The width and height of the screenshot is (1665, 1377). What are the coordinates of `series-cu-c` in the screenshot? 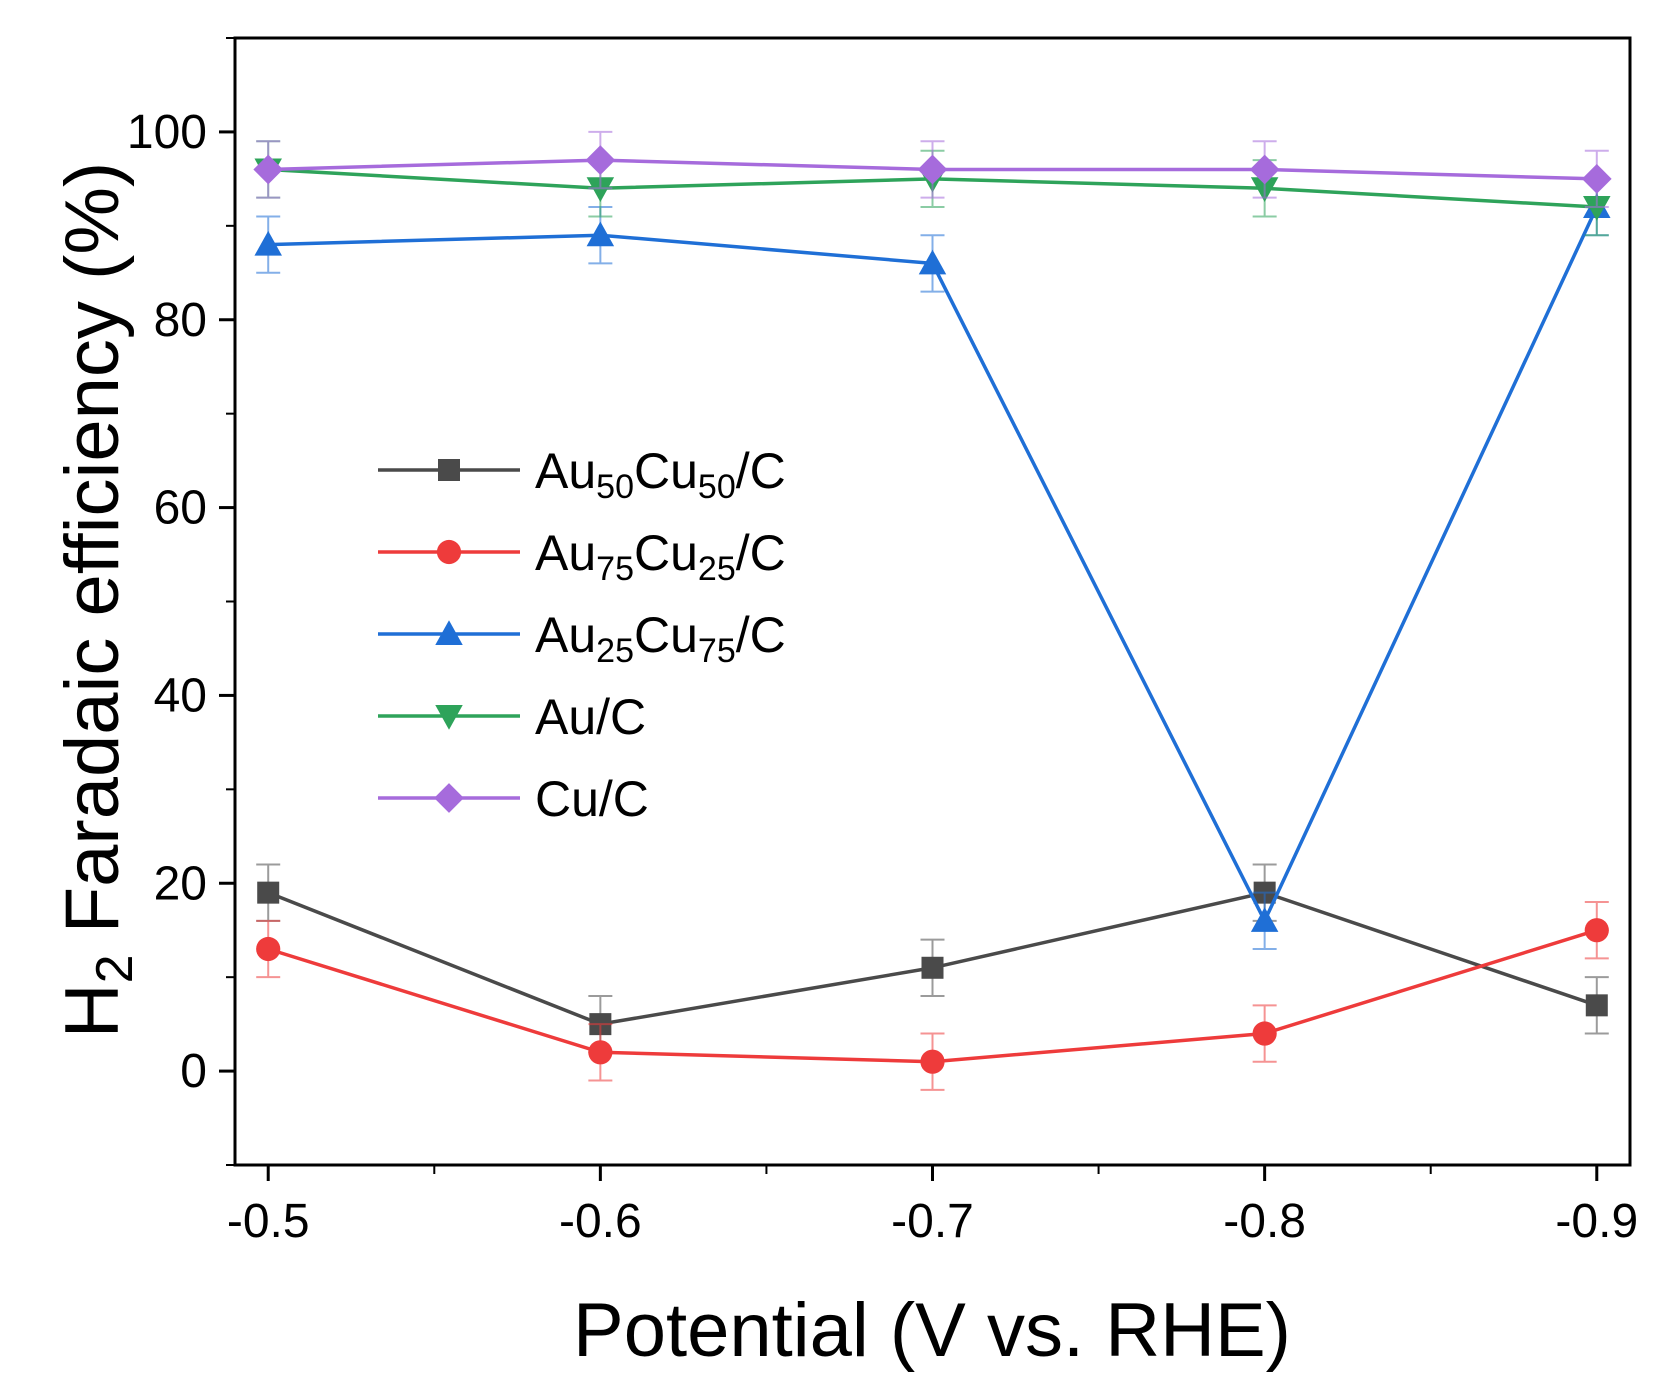 It's located at (932, 169).